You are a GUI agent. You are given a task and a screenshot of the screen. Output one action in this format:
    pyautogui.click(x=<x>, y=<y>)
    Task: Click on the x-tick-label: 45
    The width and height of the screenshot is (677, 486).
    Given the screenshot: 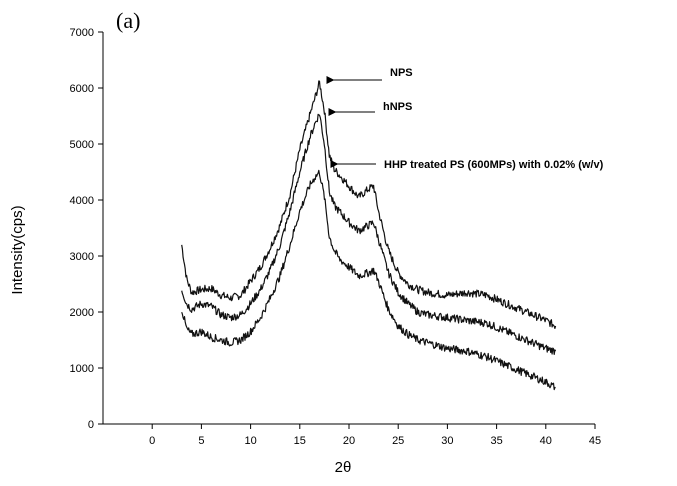 What is the action you would take?
    pyautogui.click(x=595, y=441)
    